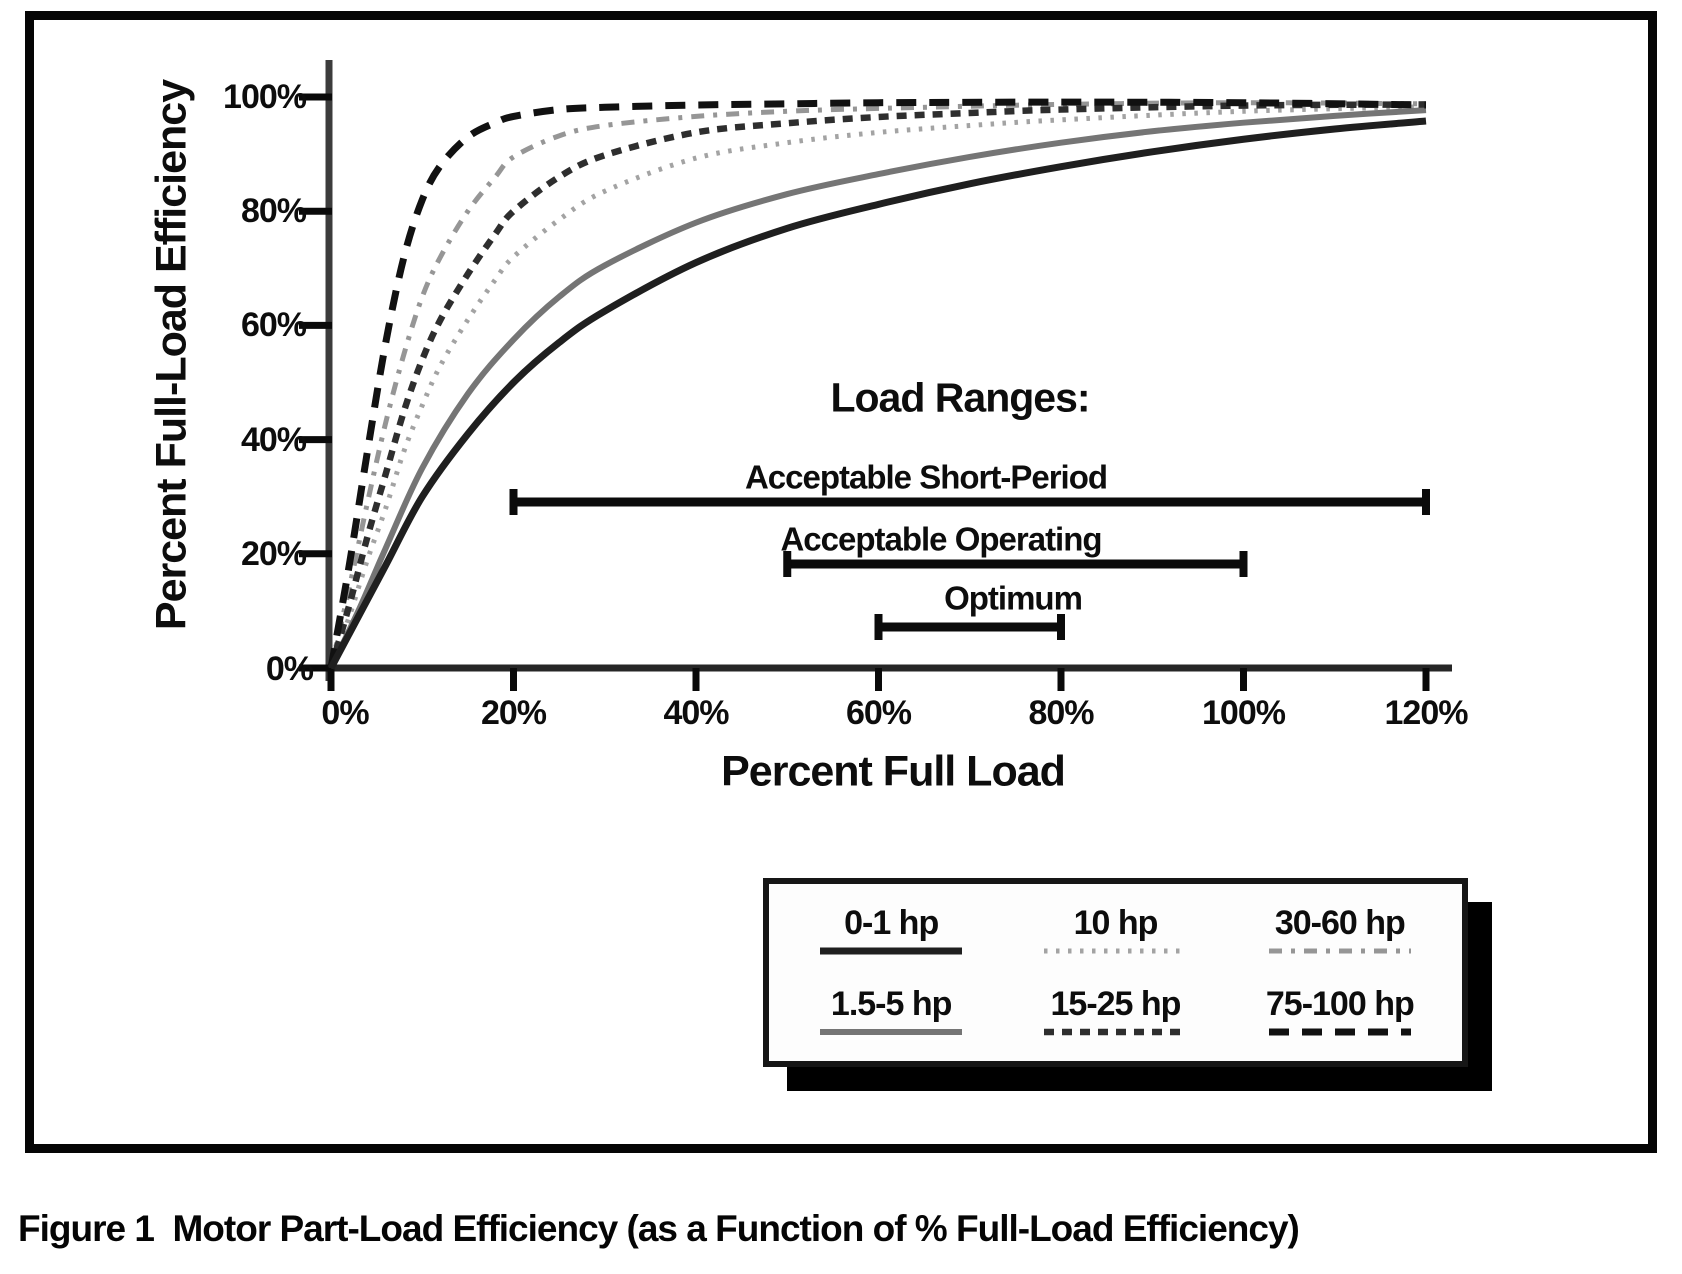  What do you see at coordinates (289, 669) in the screenshot?
I see `y-tick-label: 0%` at bounding box center [289, 669].